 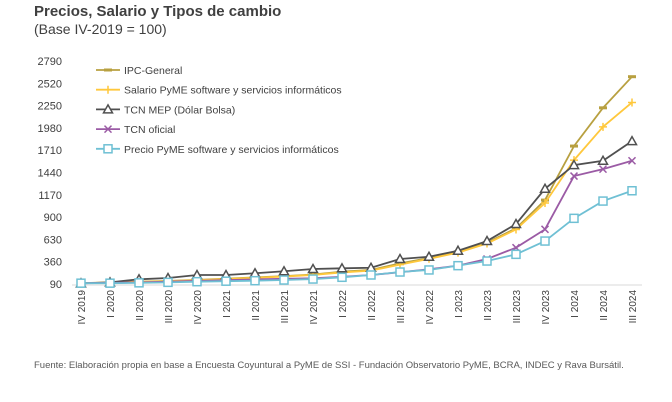 I want to click on x-tick-label: I 2023, so click(x=459, y=304).